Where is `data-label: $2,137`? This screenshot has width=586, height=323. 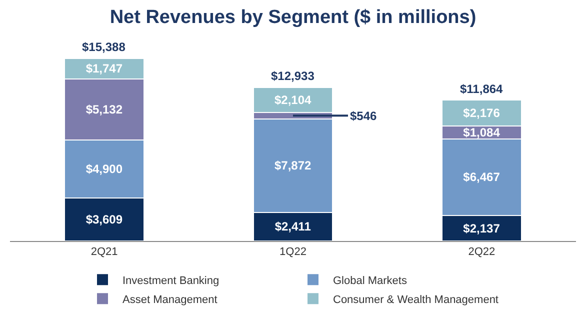
data-label: $2,137 is located at coordinates (481, 228).